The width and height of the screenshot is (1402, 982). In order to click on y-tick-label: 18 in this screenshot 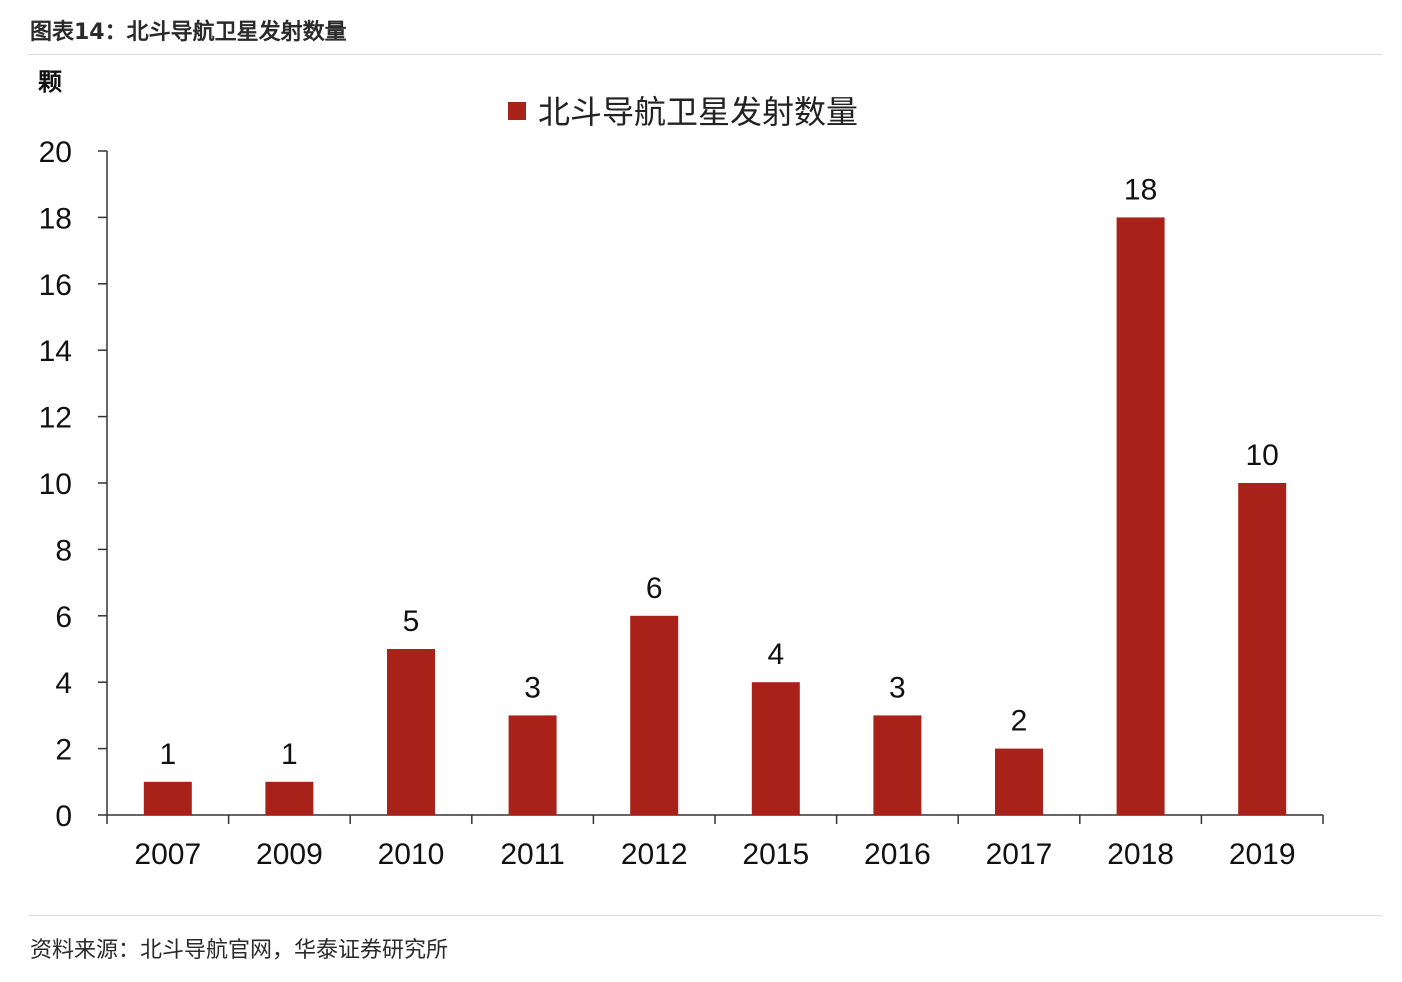, I will do `click(55, 218)`.